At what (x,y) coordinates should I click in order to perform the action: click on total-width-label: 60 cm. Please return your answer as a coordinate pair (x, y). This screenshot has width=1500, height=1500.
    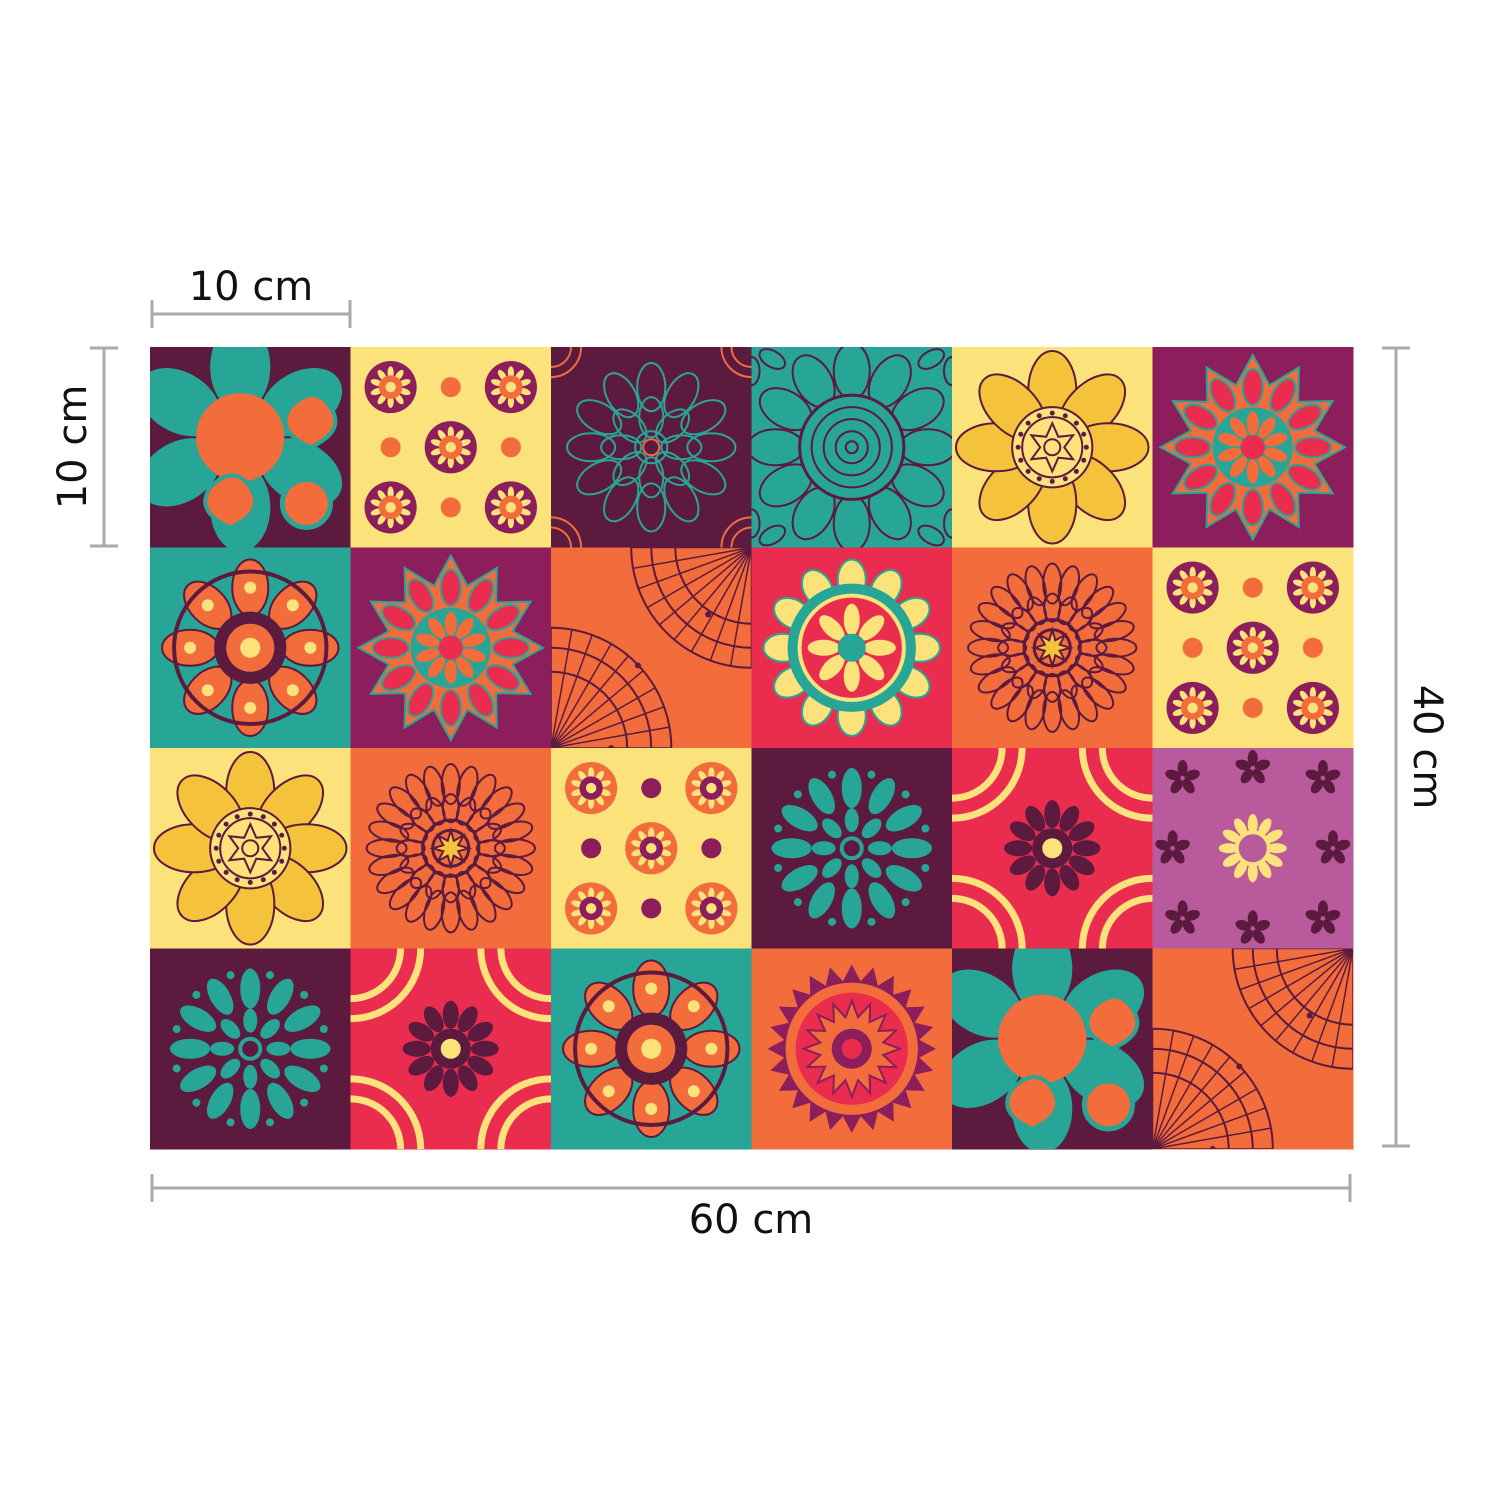
    Looking at the image, I should click on (751, 1220).